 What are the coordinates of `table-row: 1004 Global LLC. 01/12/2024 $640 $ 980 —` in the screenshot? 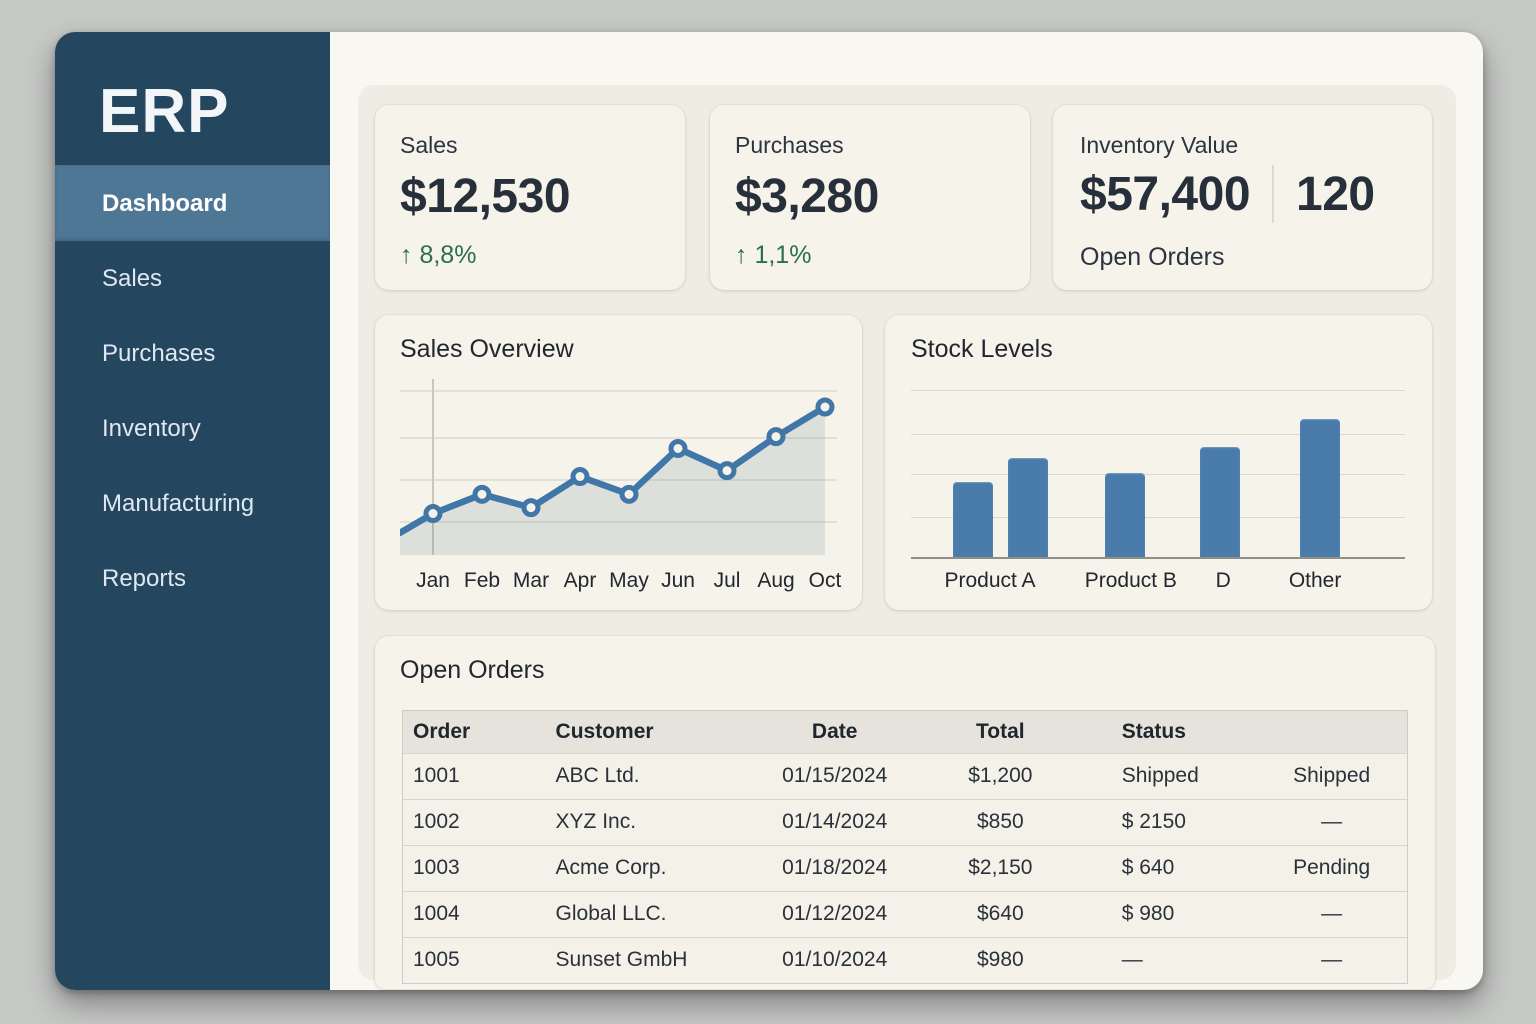 It's located at (905, 914).